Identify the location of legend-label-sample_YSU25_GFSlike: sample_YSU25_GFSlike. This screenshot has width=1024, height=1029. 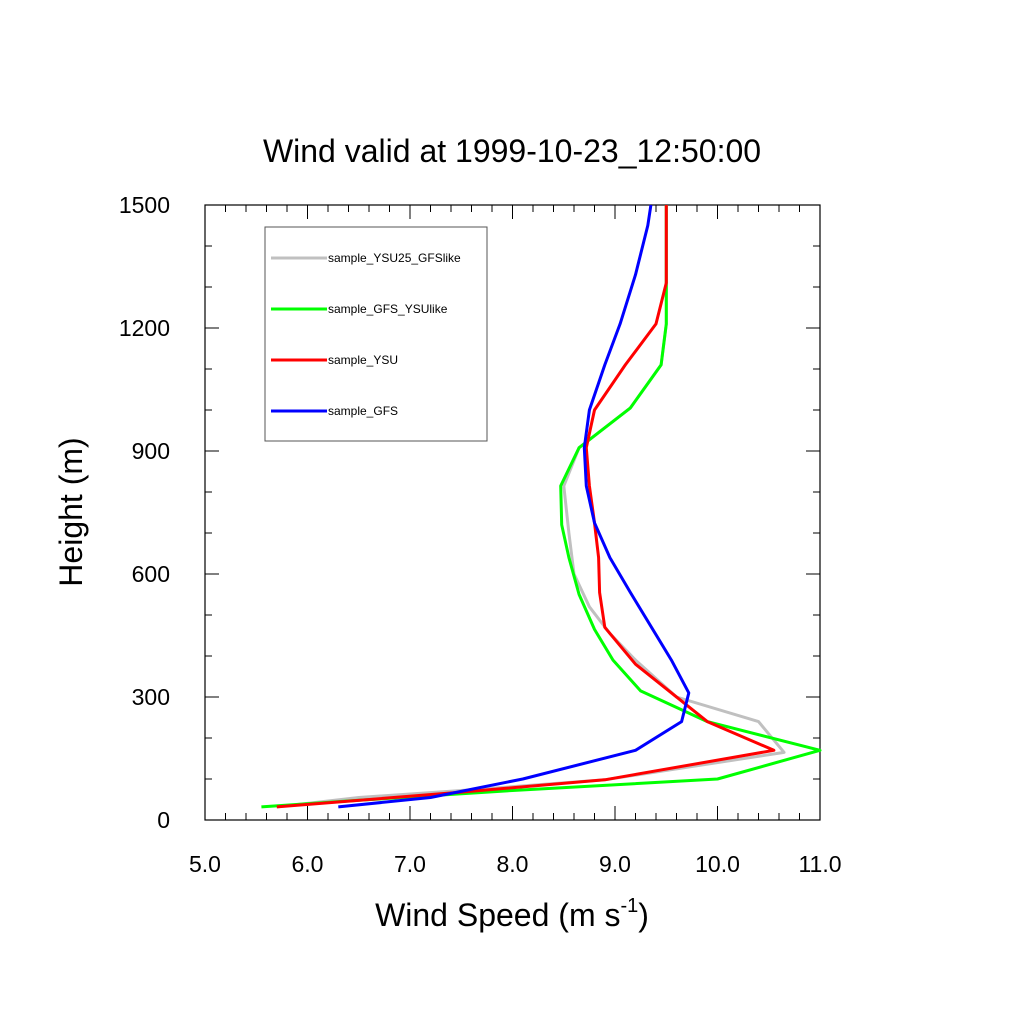
(394, 258).